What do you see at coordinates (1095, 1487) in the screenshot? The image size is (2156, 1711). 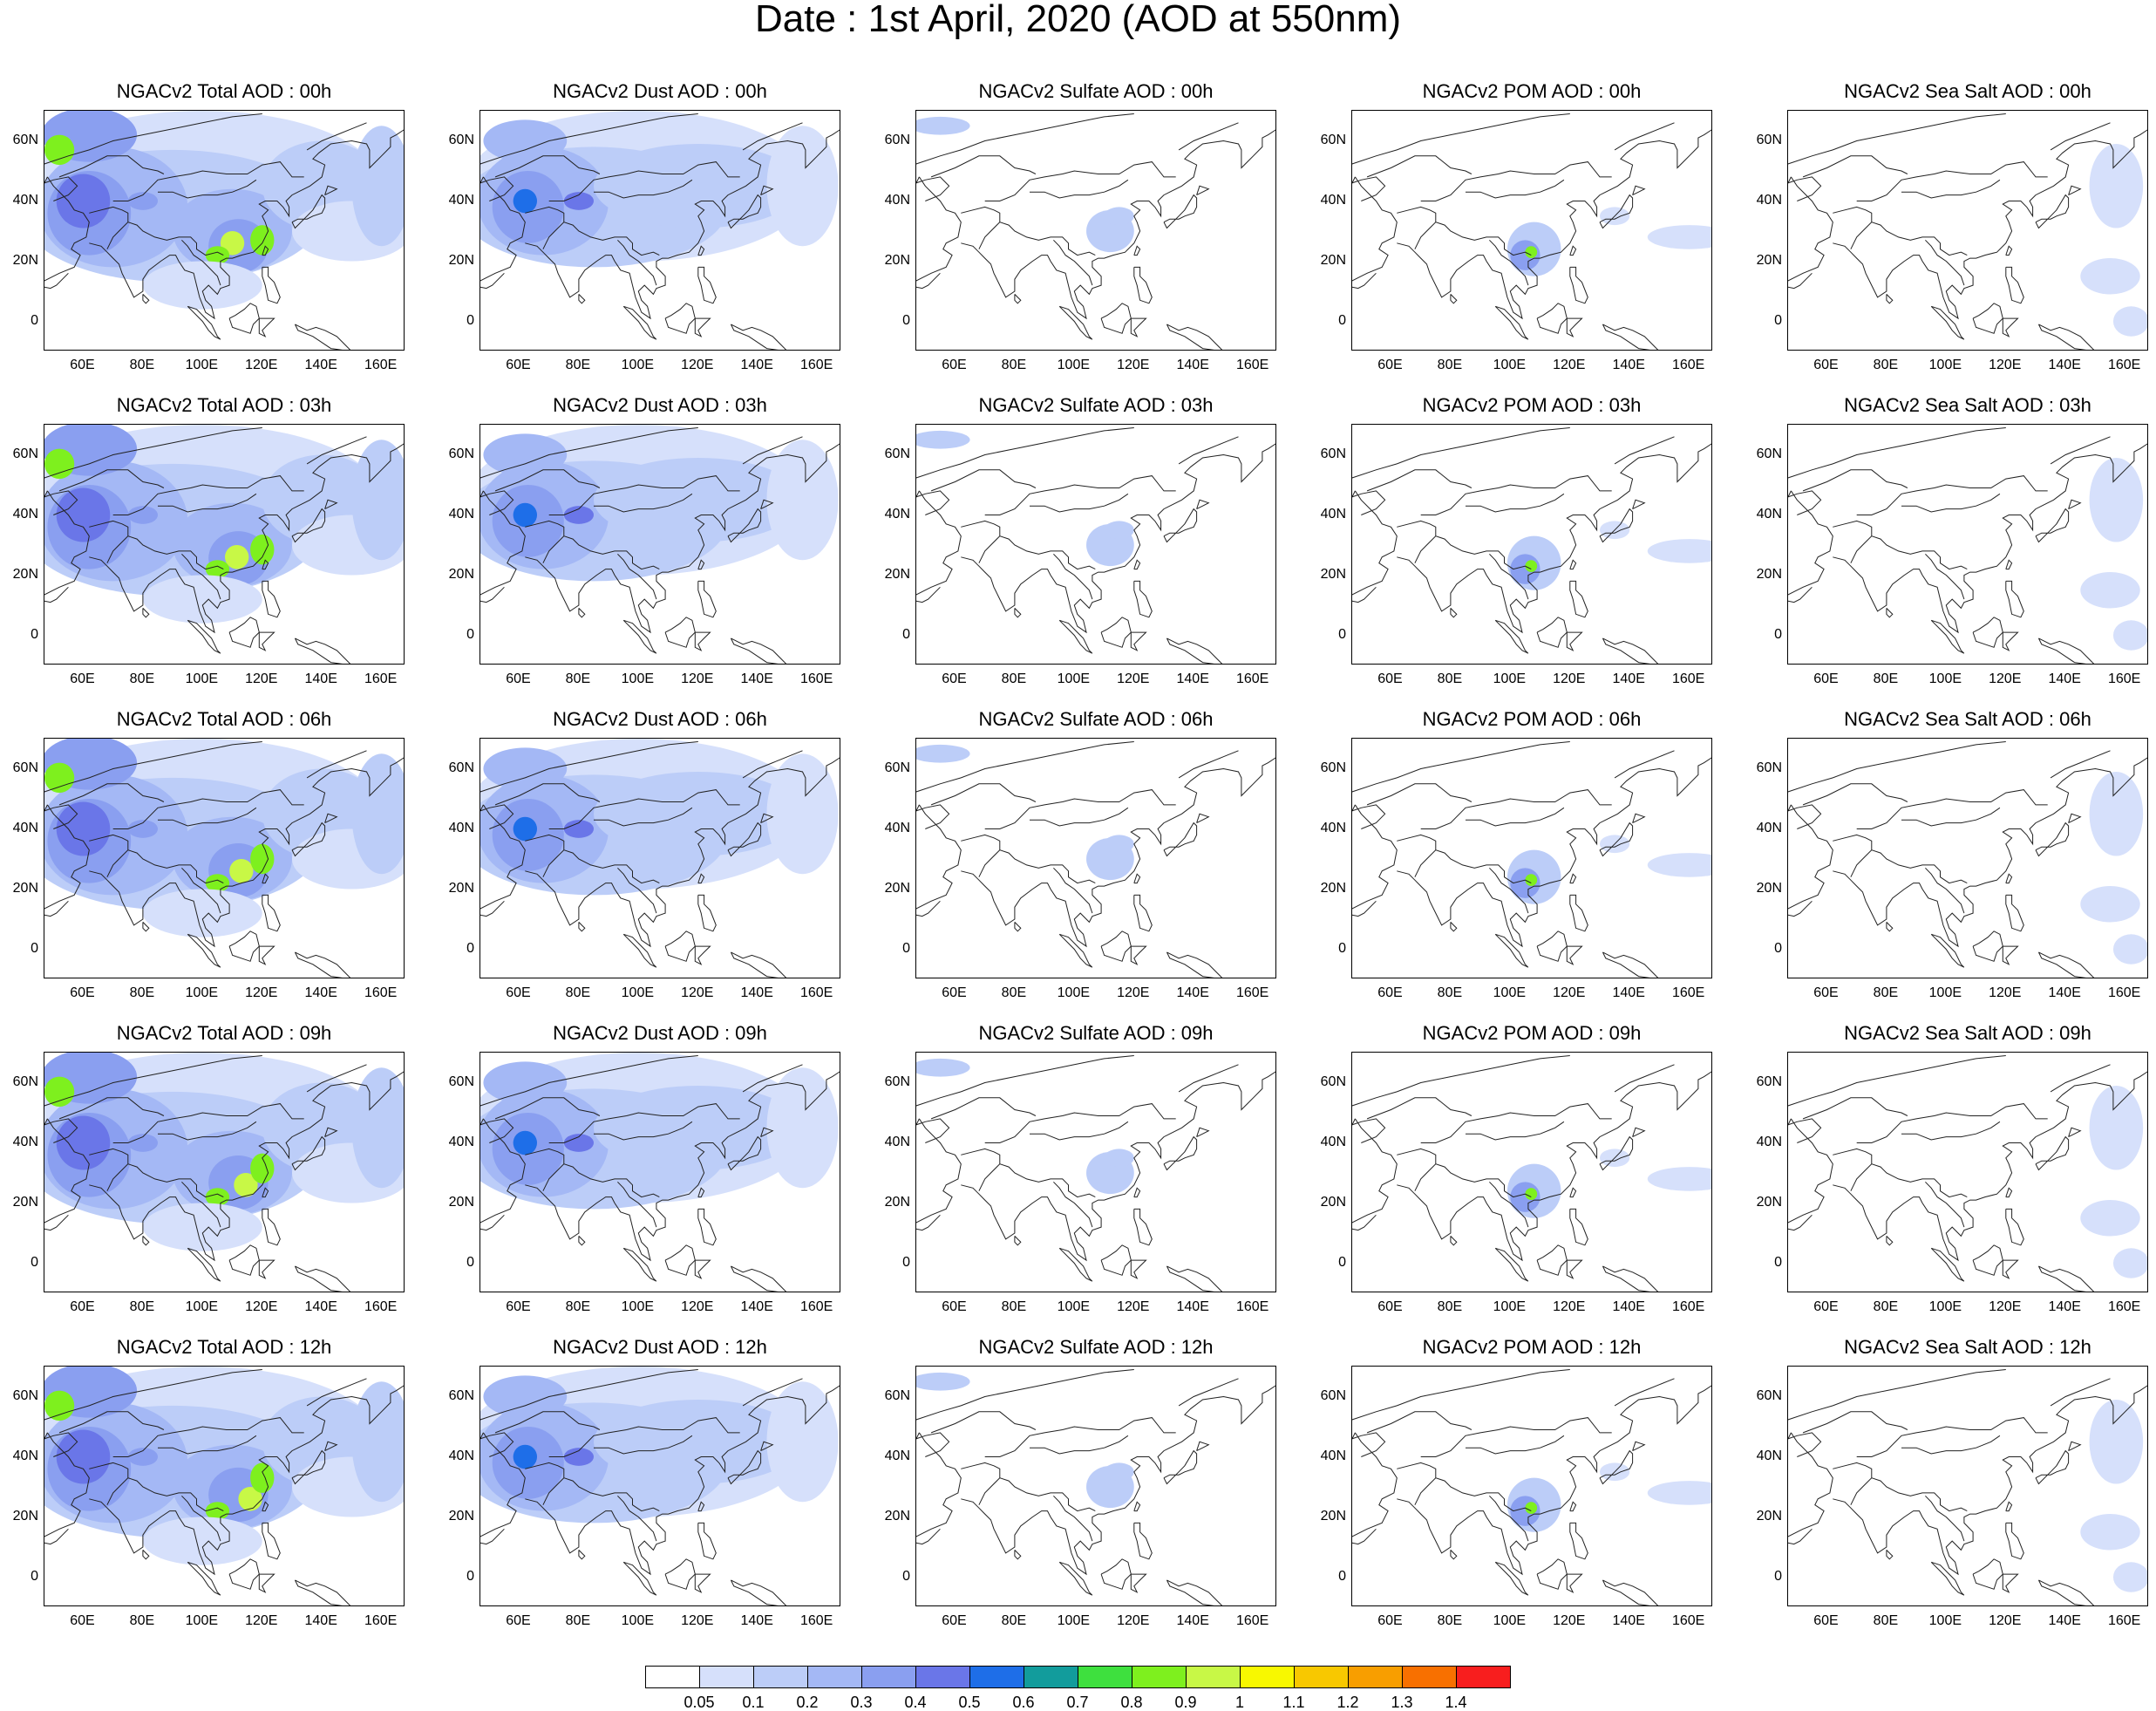 I see `map-canvas` at bounding box center [1095, 1487].